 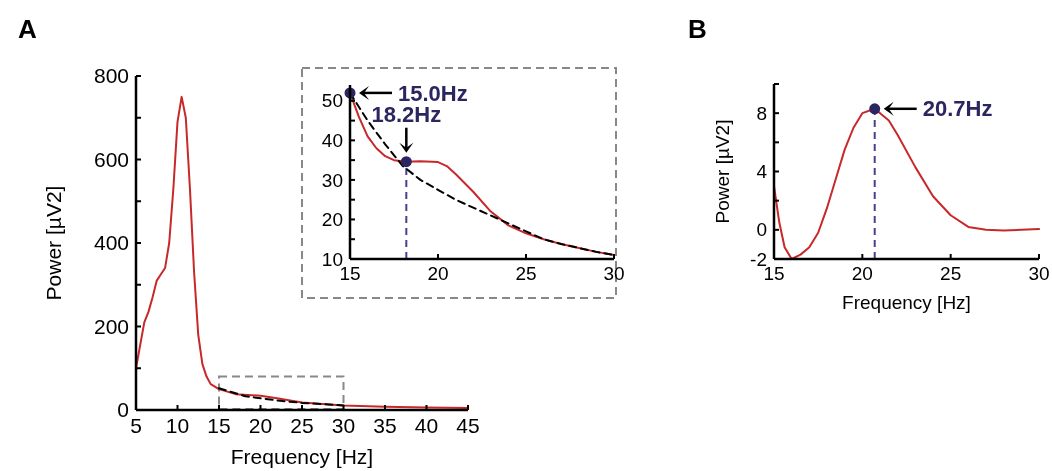 I want to click on x-tick-label: 35, so click(x=385, y=425).